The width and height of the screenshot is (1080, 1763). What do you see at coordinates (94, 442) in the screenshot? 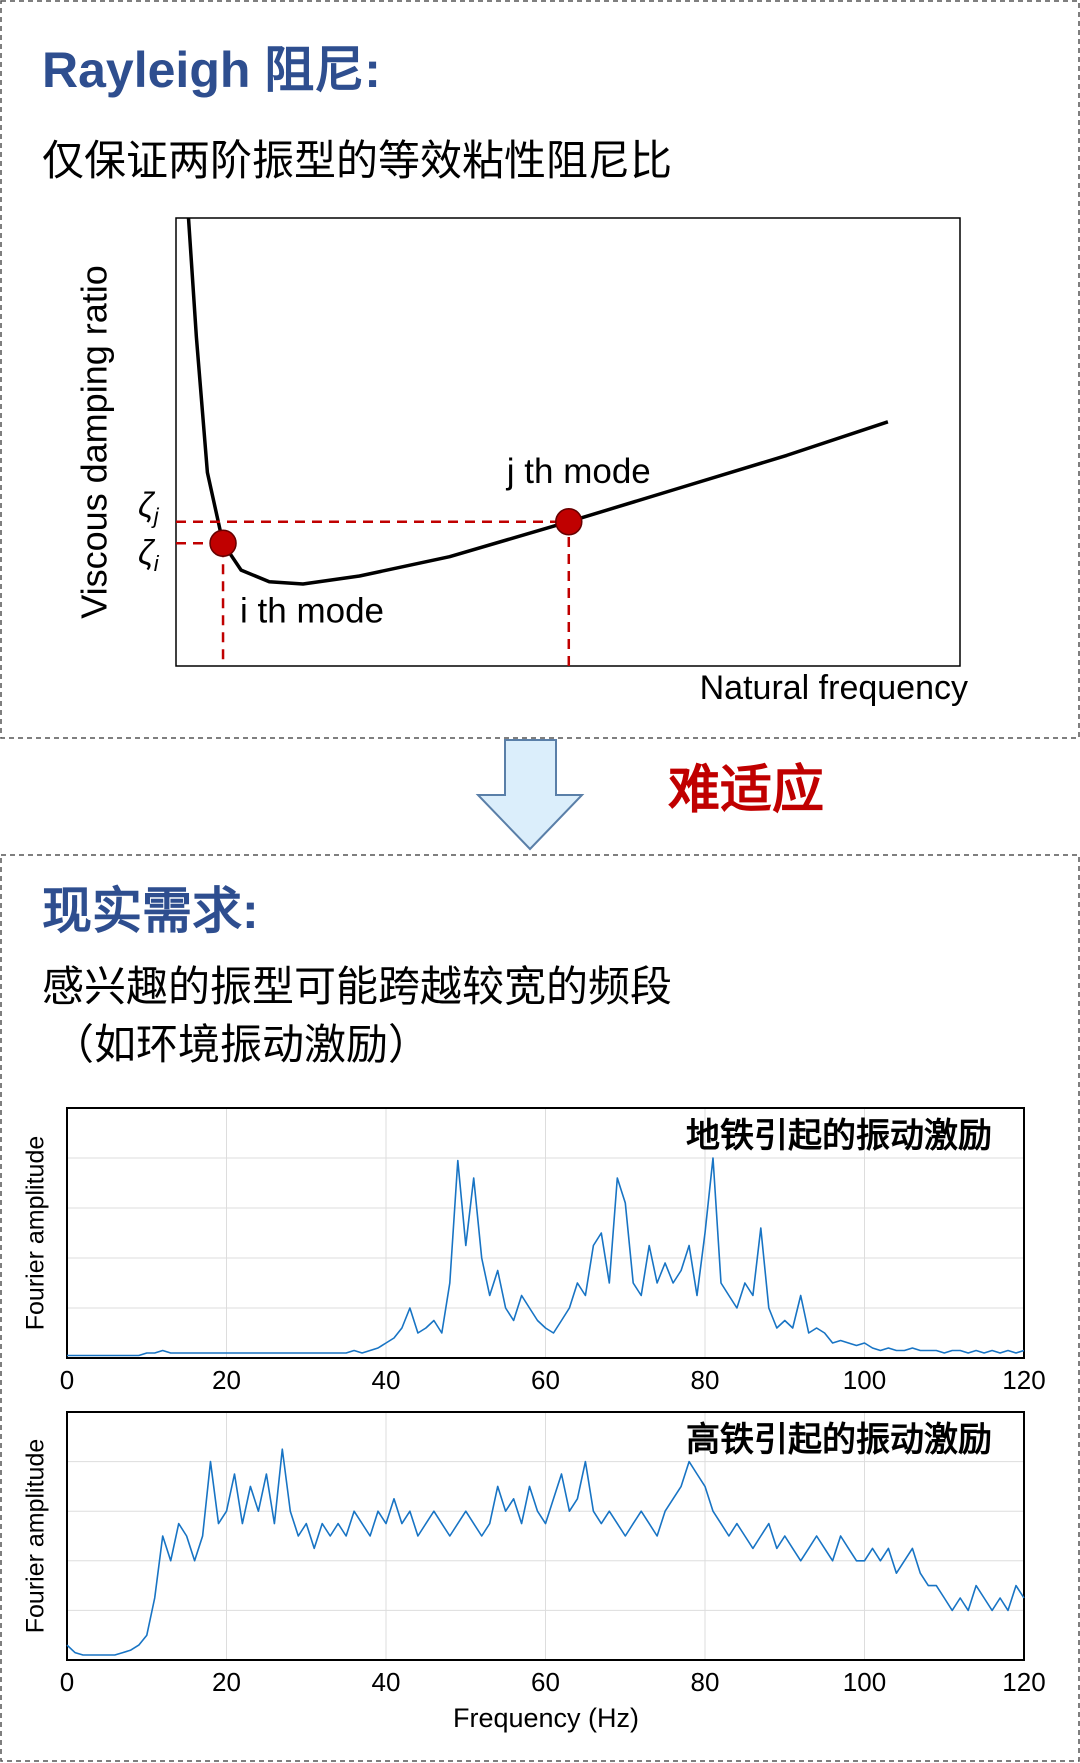
I see `y-axis-label: Viscous damping ratio` at bounding box center [94, 442].